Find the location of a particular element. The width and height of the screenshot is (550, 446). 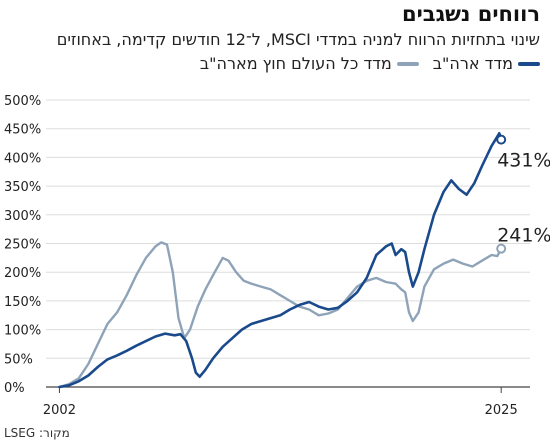

series-end-marker-world is located at coordinates (501, 248).